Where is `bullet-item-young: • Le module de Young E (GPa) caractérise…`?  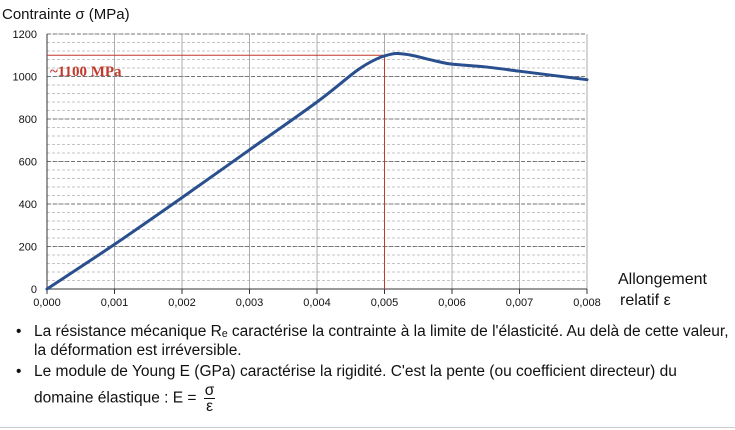
bullet-item-young: • Le module de Young E (GPa) caractérise… is located at coordinates (373, 388).